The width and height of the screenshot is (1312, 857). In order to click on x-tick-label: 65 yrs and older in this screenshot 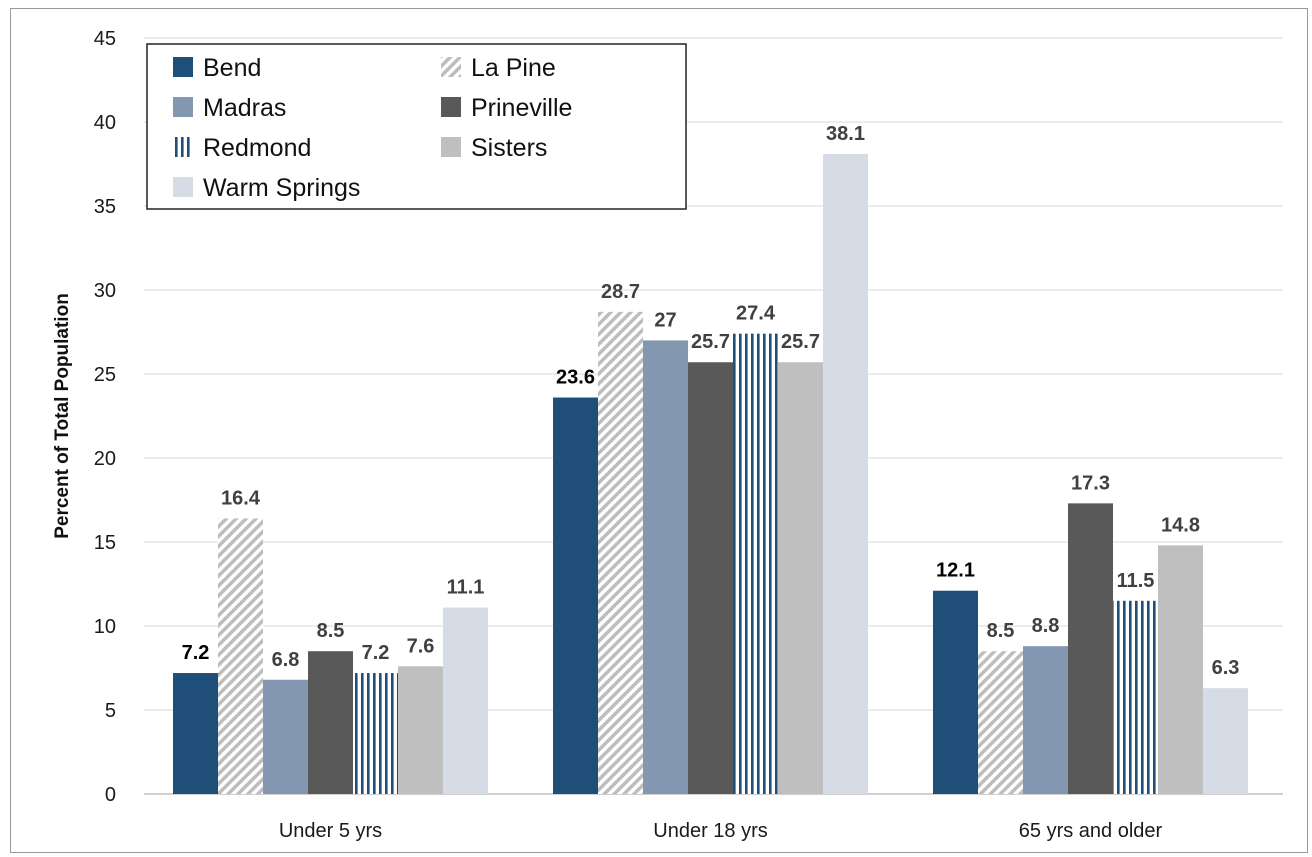, I will do `click(1091, 831)`.